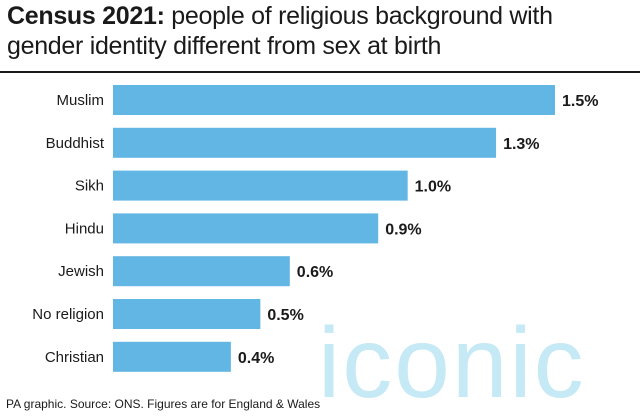  I want to click on value-label: 1.0%, so click(433, 187).